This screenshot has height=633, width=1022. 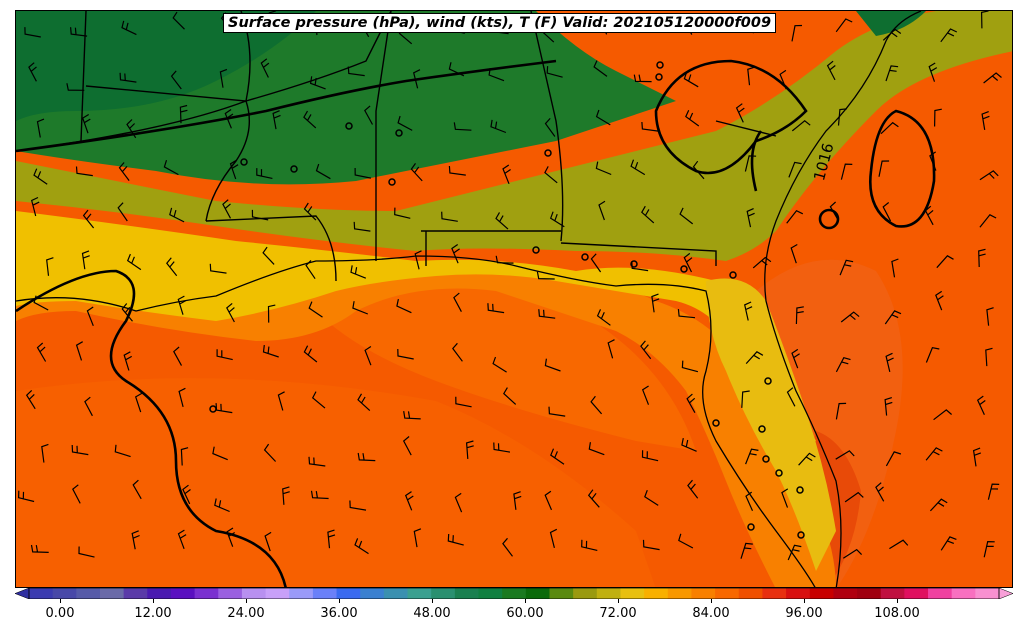 What do you see at coordinates (897, 613) in the screenshot?
I see `colorbar-tick-label: 108.00` at bounding box center [897, 613].